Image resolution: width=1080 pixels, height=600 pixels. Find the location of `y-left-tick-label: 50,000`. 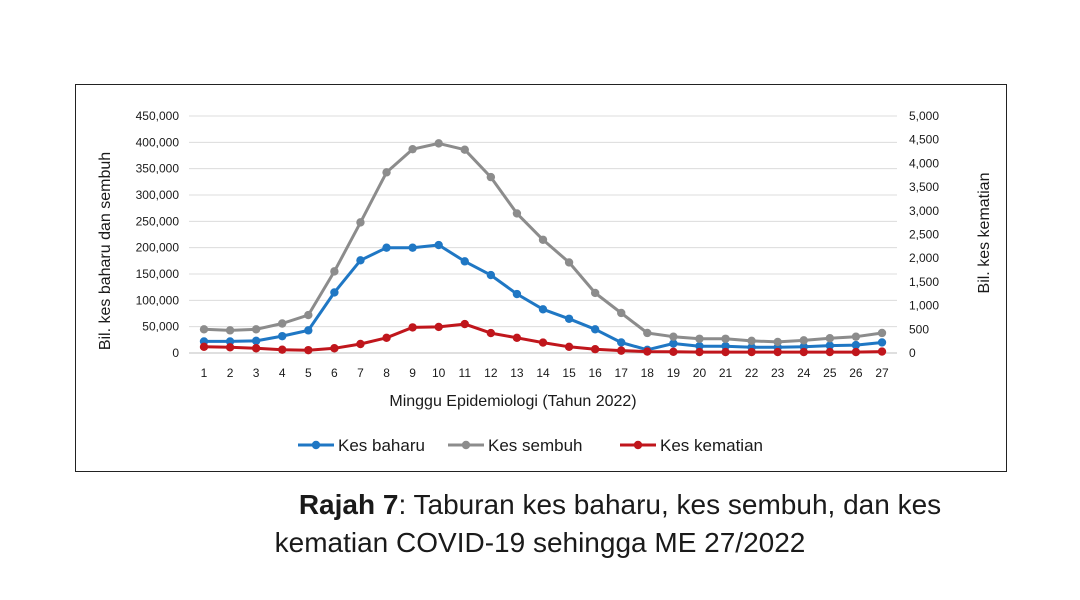

y-left-tick-label: 50,000 is located at coordinates (160, 327).